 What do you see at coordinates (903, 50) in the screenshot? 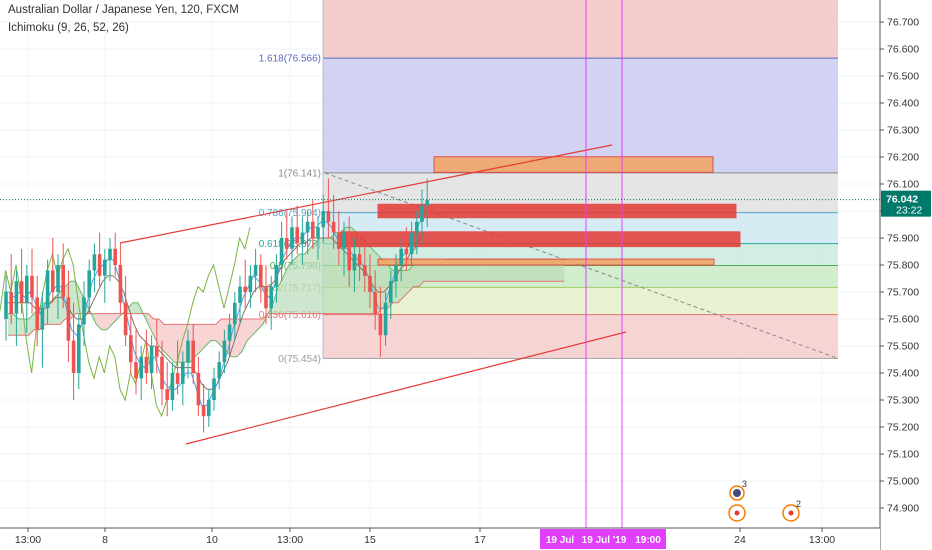
I see `price-tick-label: 76.600` at bounding box center [903, 50].